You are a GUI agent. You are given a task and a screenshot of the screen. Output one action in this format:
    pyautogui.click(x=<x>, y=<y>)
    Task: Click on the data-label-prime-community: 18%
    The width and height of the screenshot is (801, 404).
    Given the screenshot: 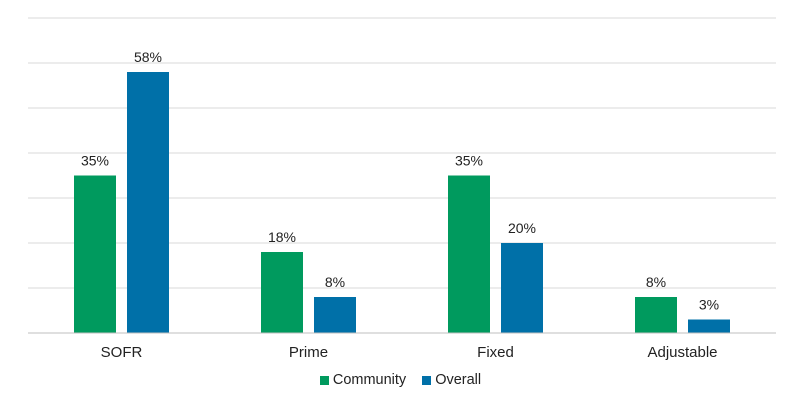 What is the action you would take?
    pyautogui.click(x=282, y=237)
    